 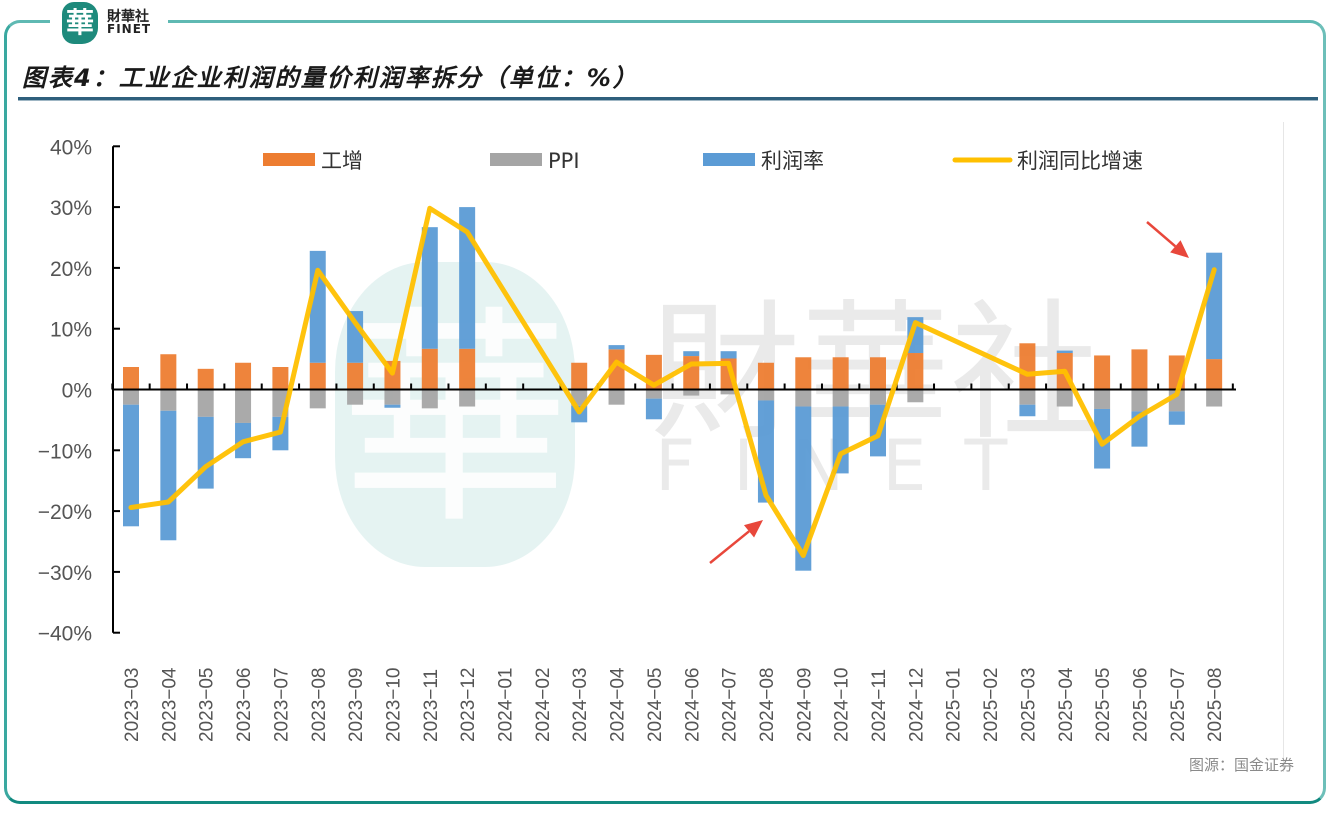 What do you see at coordinates (77, 391) in the screenshot?
I see `y-axis-label: 0%` at bounding box center [77, 391].